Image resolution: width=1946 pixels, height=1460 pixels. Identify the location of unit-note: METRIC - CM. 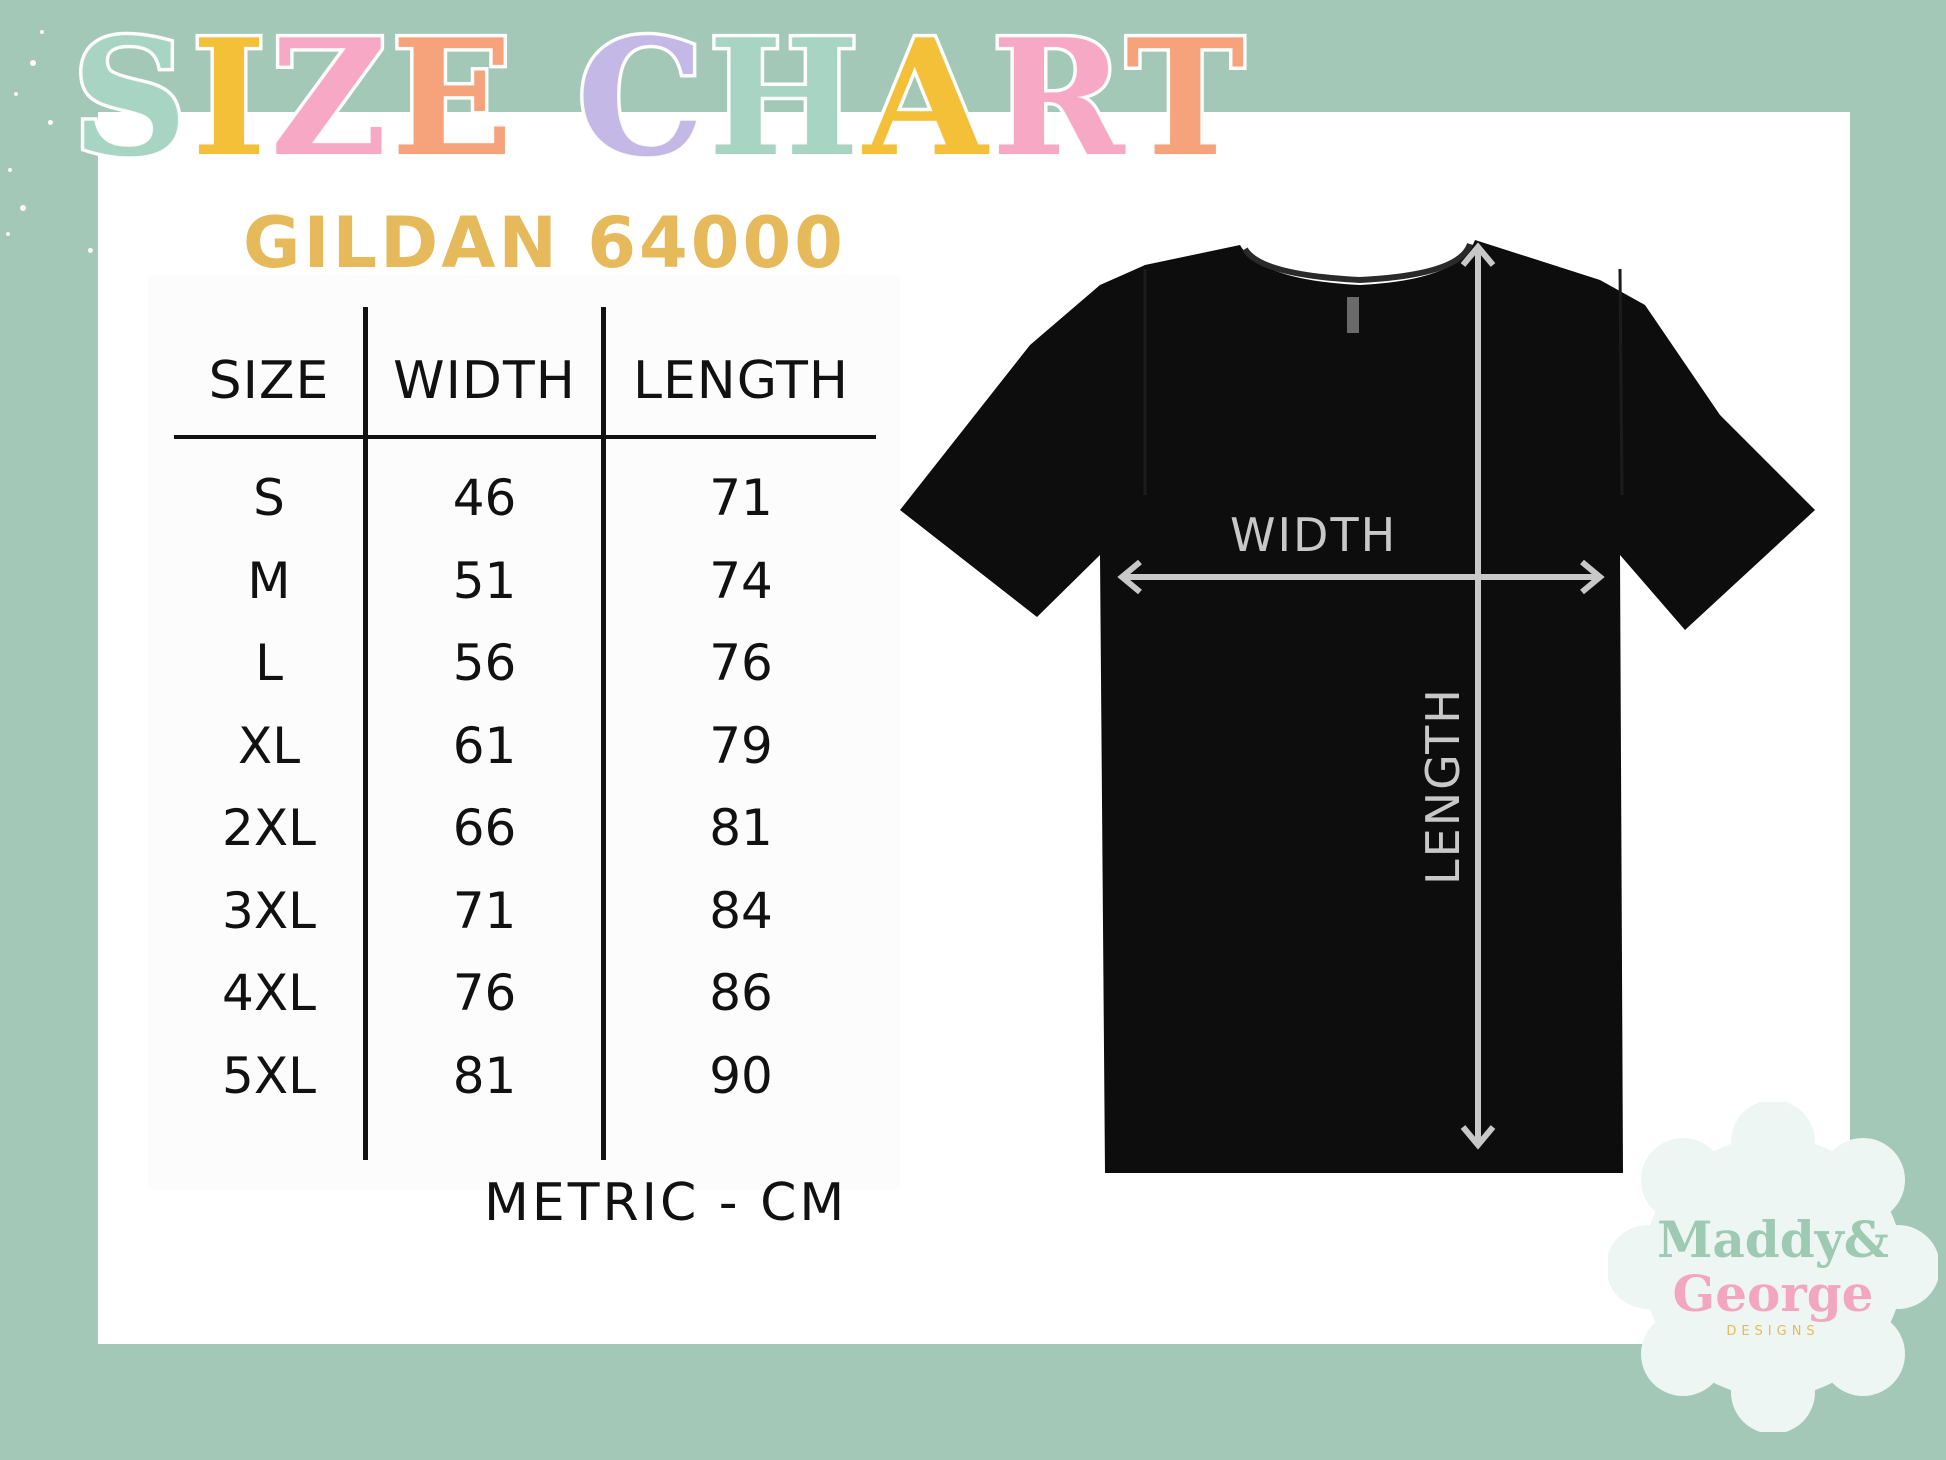
(666, 1203).